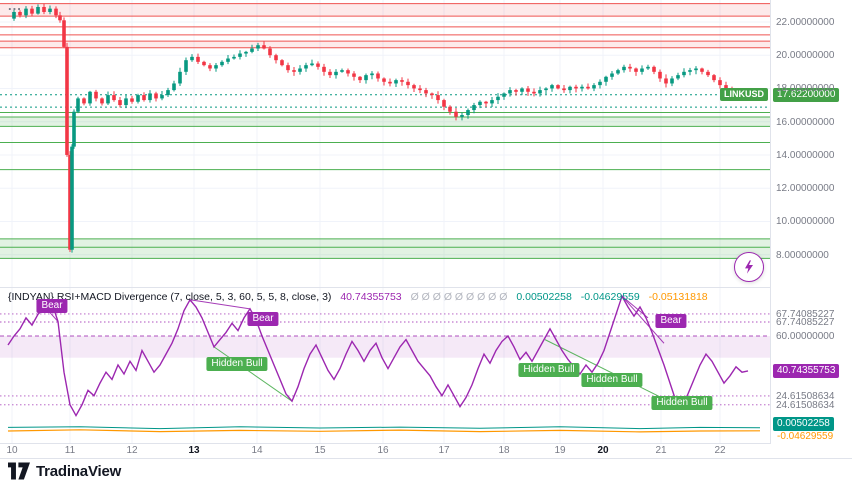  Describe the element at coordinates (12, 450) in the screenshot. I see `time-axis-label: 10` at that location.